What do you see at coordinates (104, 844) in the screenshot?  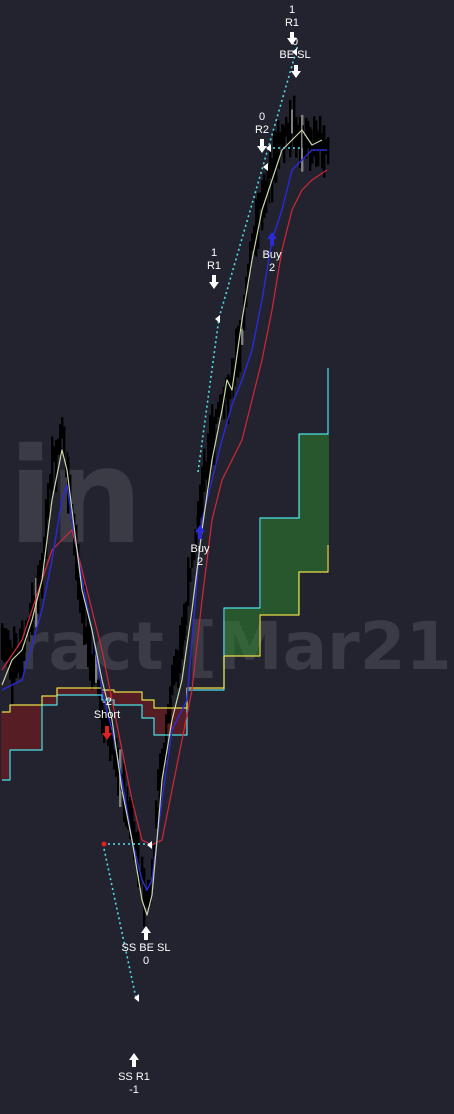 I see `entry-dot` at bounding box center [104, 844].